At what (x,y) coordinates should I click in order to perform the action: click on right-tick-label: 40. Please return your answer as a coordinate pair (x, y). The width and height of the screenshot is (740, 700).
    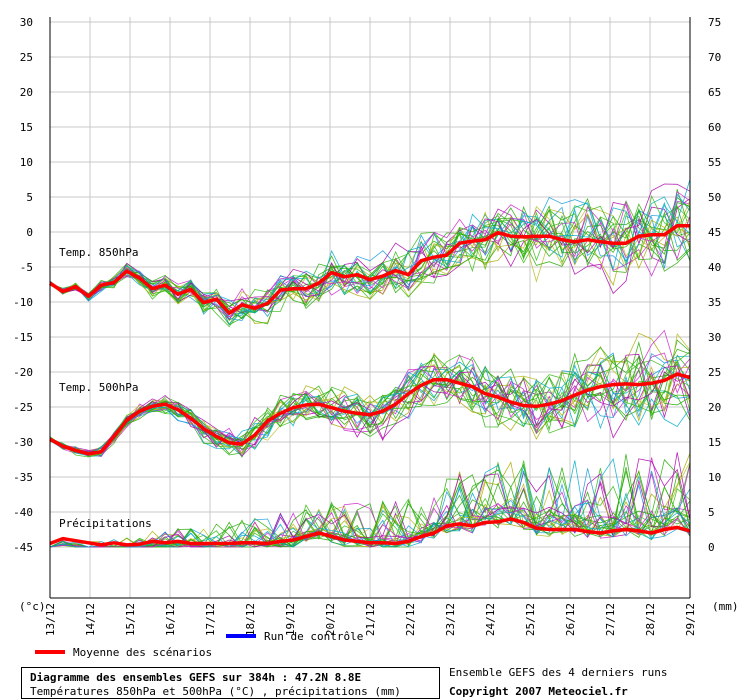
    Looking at the image, I should click on (714, 267).